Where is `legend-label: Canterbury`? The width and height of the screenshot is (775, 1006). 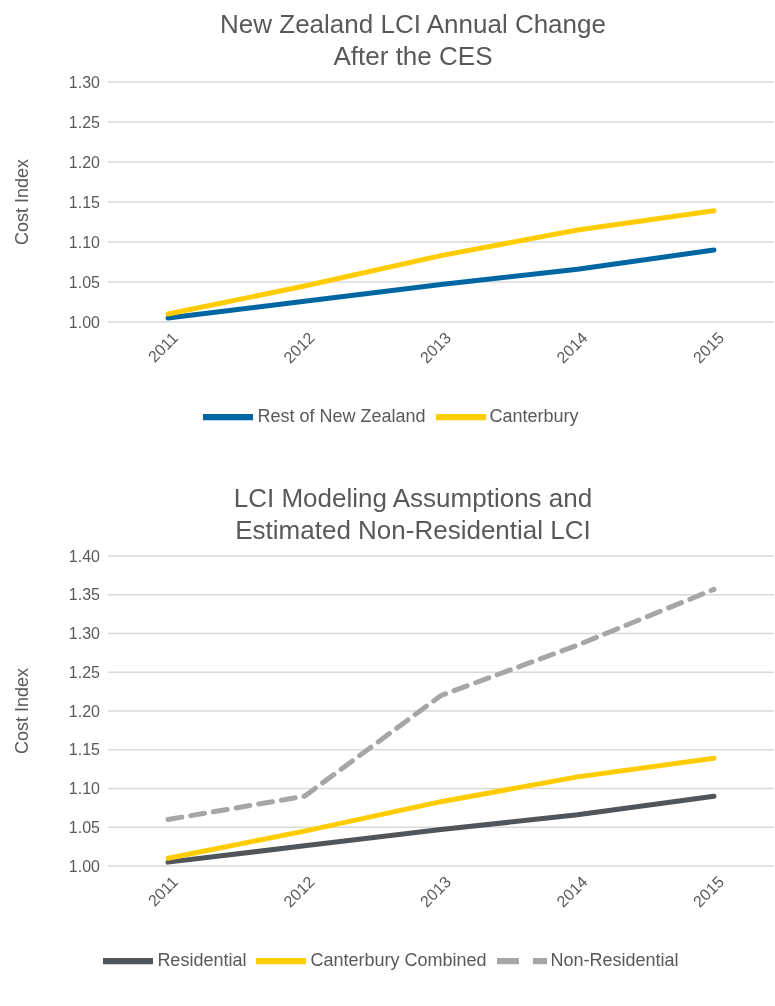 legend-label: Canterbury is located at coordinates (534, 415).